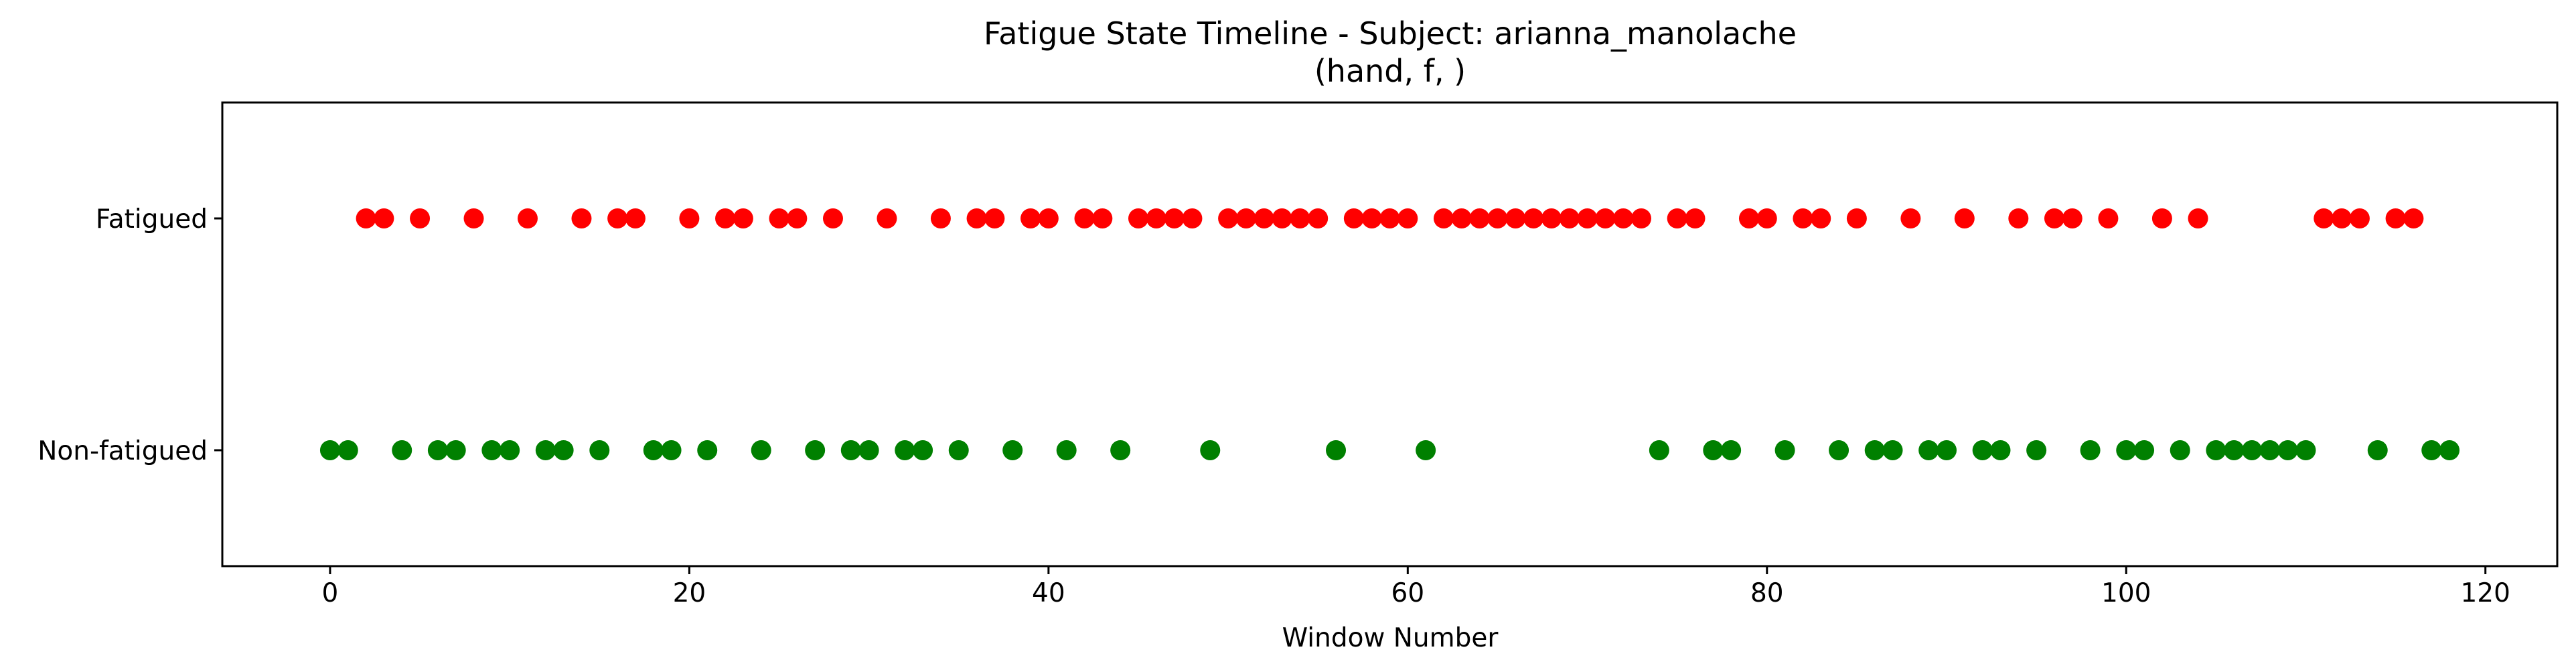  What do you see at coordinates (1767, 593) in the screenshot?
I see `x-tick-label: 80` at bounding box center [1767, 593].